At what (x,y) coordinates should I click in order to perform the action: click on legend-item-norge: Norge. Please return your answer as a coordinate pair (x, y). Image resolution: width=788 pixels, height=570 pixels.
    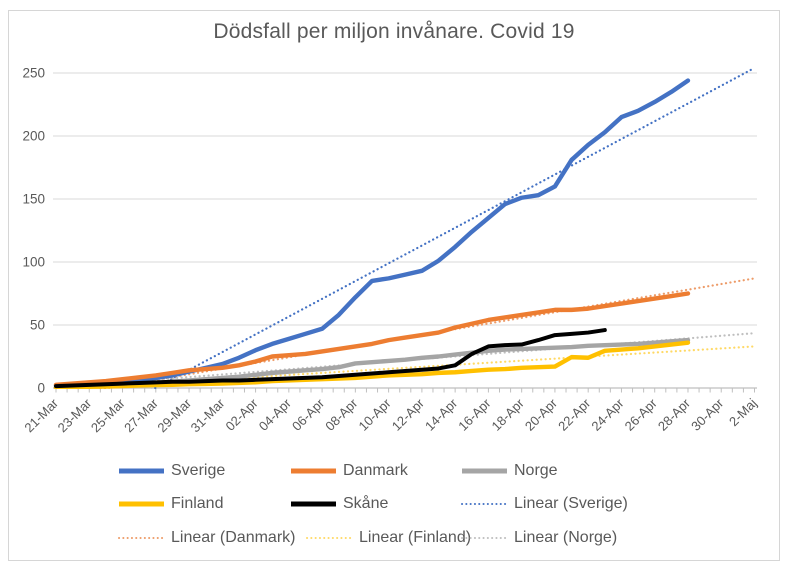
    Looking at the image, I should click on (509, 471).